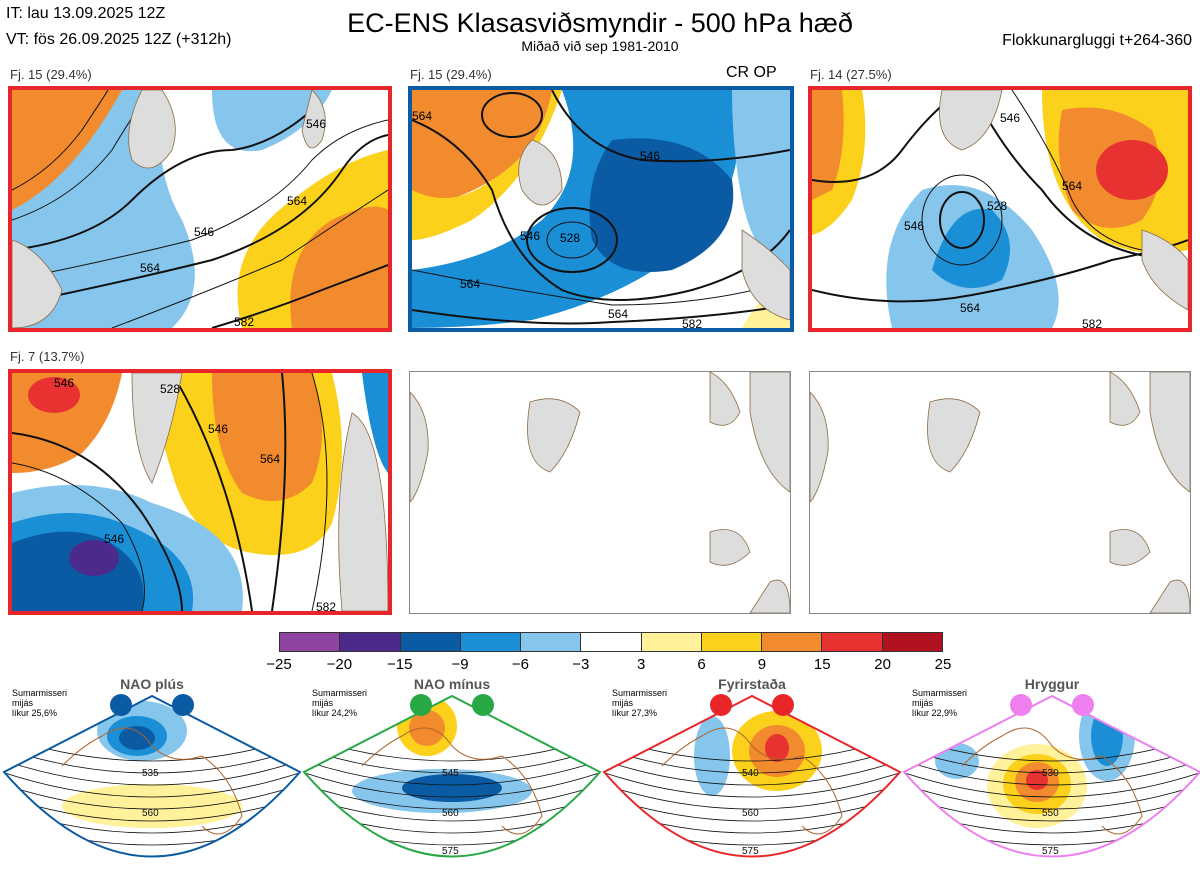 The height and width of the screenshot is (871, 1200). What do you see at coordinates (940, 703) in the screenshot?
I see `regime-info: Sumarmisseri mijás líkur 22,9%` at bounding box center [940, 703].